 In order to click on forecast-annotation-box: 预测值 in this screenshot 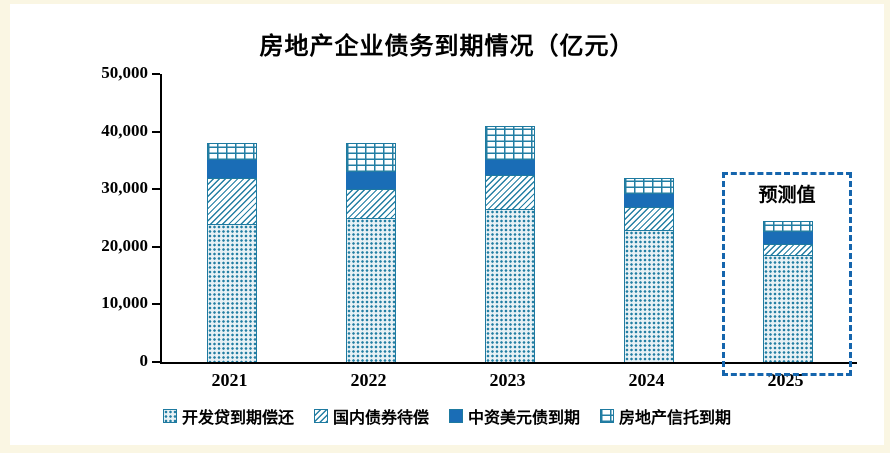, I will do `click(787, 274)`.